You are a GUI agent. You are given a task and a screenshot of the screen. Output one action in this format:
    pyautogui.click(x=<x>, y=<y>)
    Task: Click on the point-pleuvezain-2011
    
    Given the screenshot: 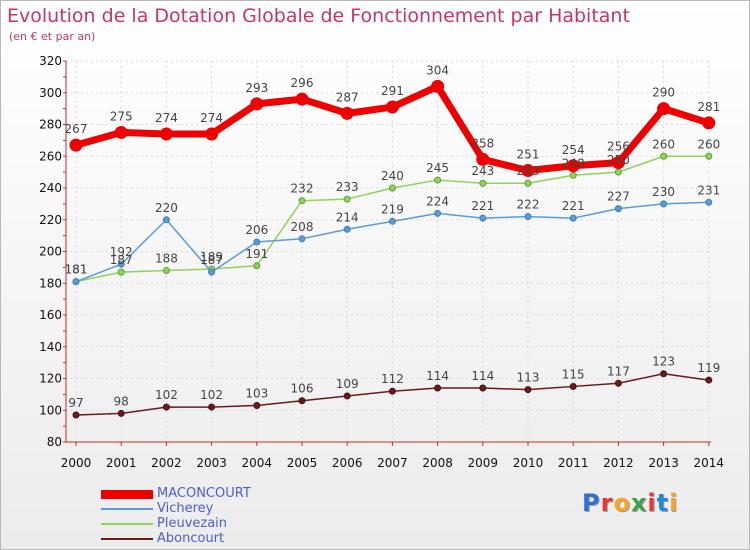 What is the action you would take?
    pyautogui.click(x=573, y=175)
    